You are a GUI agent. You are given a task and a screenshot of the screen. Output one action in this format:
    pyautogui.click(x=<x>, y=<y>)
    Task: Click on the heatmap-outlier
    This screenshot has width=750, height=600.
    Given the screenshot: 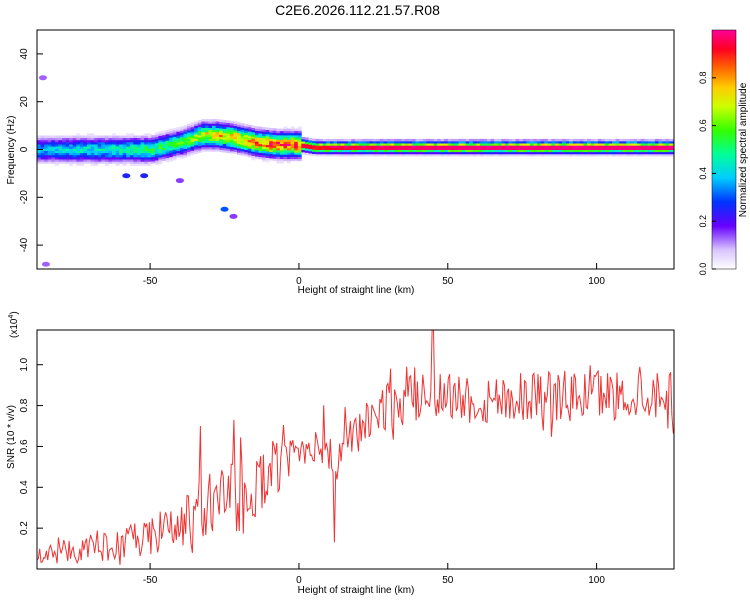 What is the action you would take?
    pyautogui.click(x=45, y=264)
    